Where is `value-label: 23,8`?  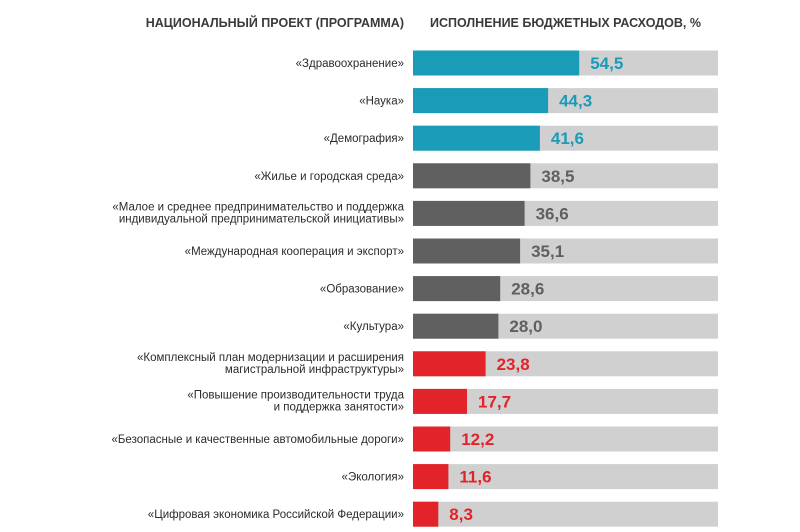
value-label: 23,8 is located at coordinates (513, 364).